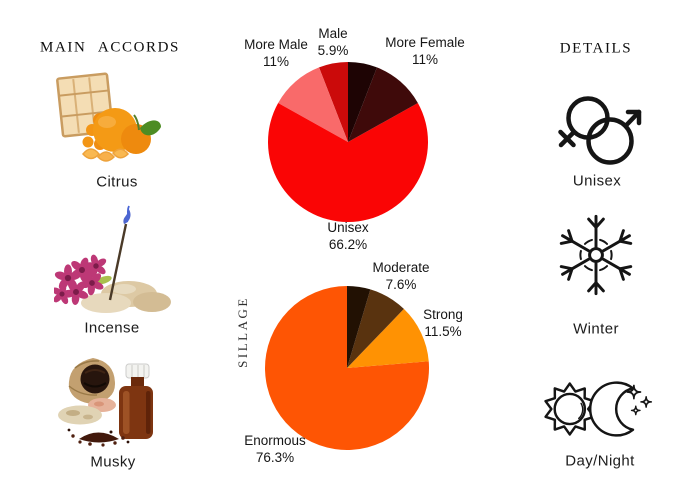 This screenshot has height=500, width=700. I want to click on sun-core, so click(570, 409).